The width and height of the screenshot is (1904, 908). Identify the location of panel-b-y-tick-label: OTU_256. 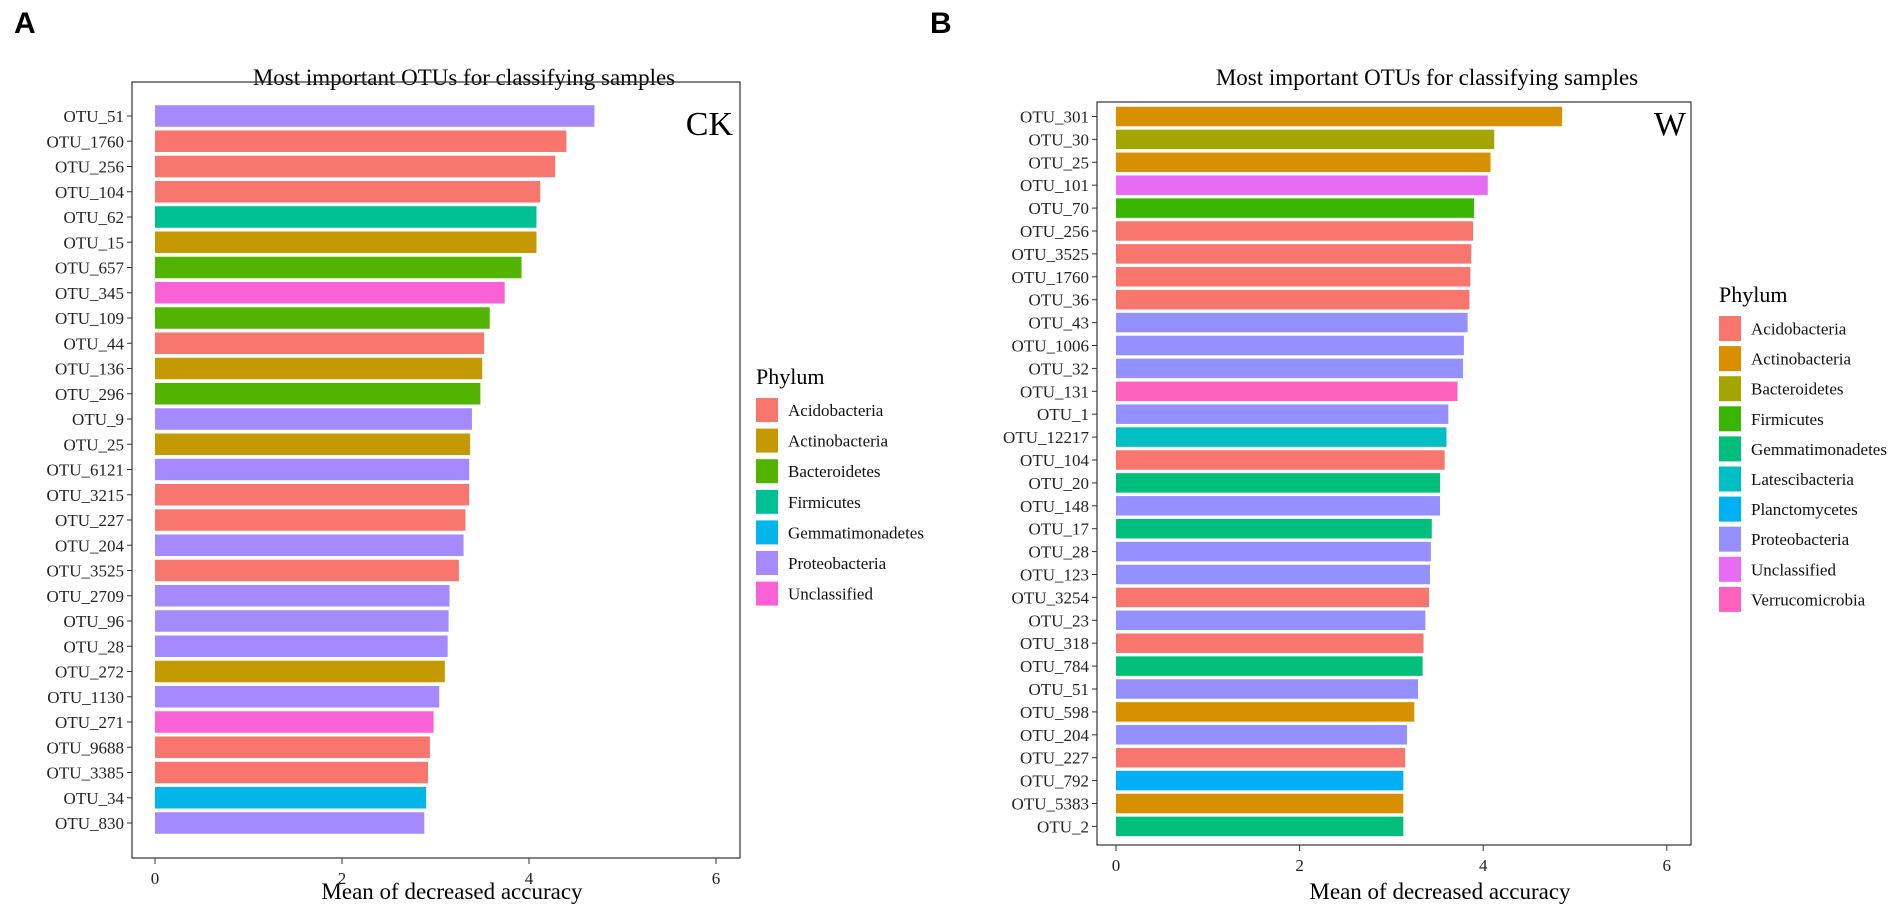
(1054, 231).